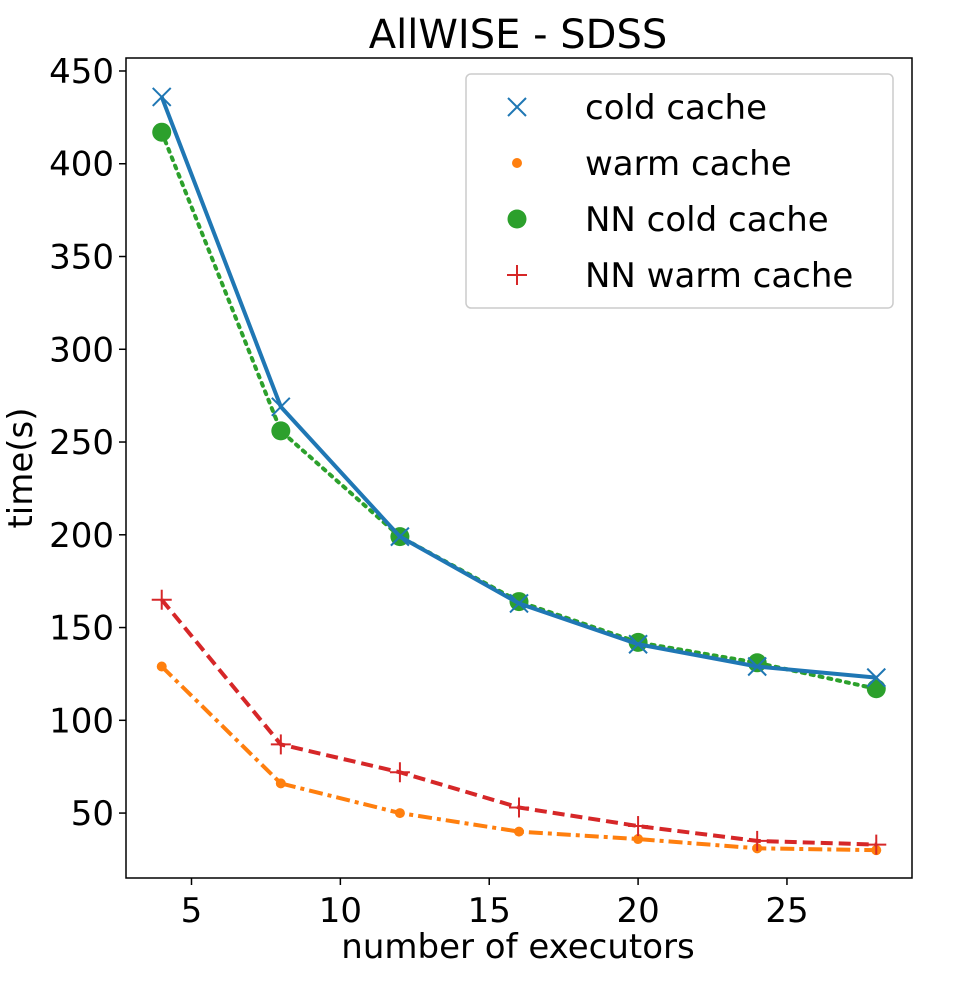 This screenshot has width=974, height=987. Describe the element at coordinates (81, 536) in the screenshot. I see `y-tick-label: 200` at that location.